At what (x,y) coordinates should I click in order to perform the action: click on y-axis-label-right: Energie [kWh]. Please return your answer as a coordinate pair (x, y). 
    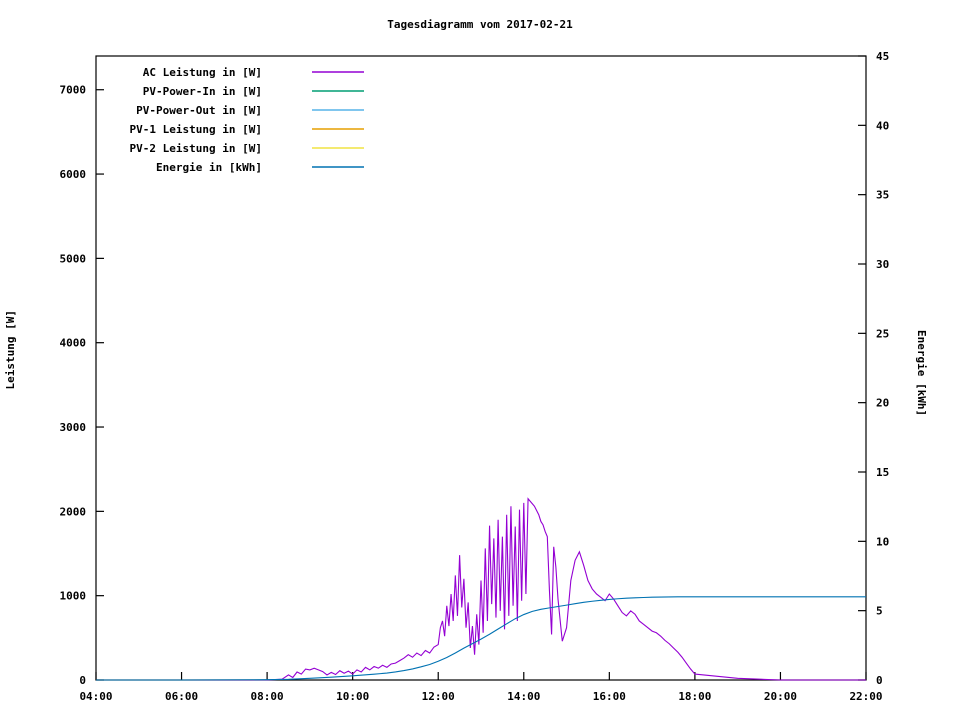
    Looking at the image, I should click on (921, 373).